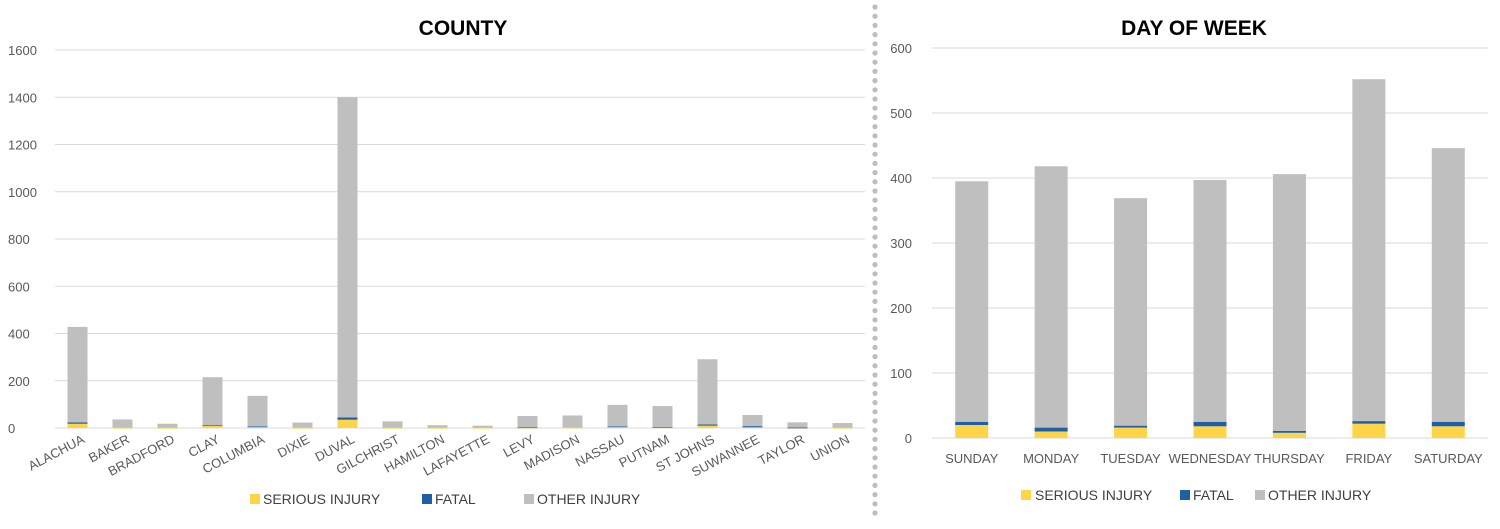 The image size is (1500, 529). What do you see at coordinates (1448, 458) in the screenshot?
I see `day-x-tick-label: SATURDAY` at bounding box center [1448, 458].